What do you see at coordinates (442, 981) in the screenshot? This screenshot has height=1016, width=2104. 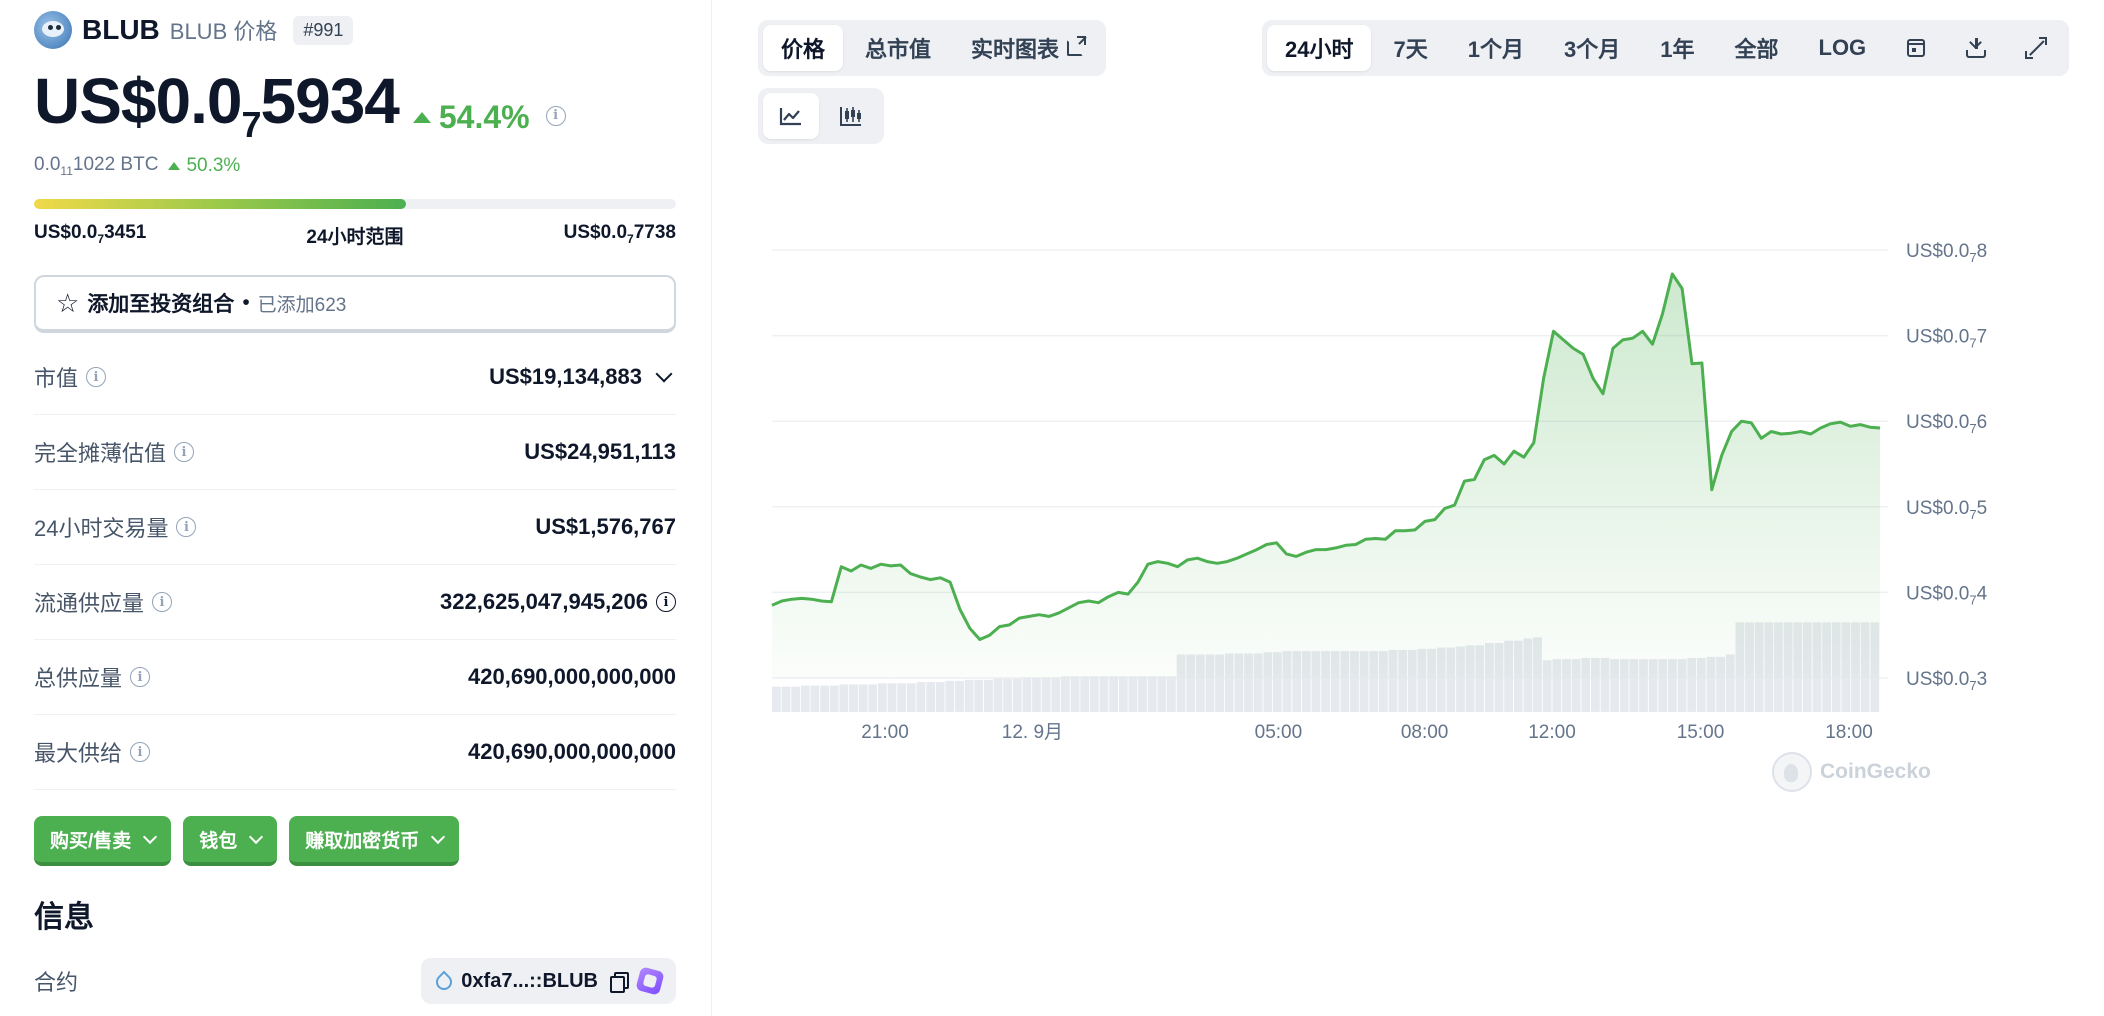 I see `sui-chain-icon` at bounding box center [442, 981].